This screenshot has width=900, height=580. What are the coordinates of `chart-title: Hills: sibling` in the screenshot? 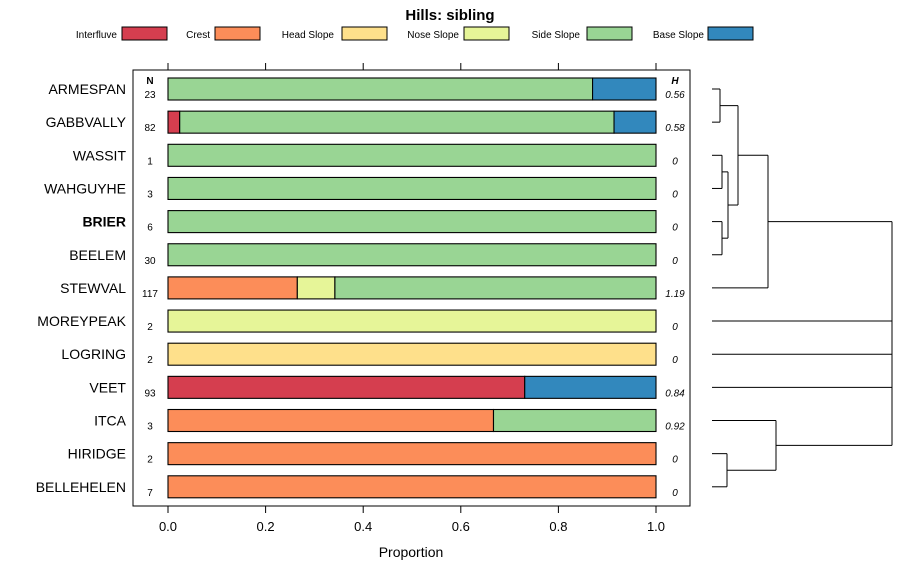 It's located at (449, 15).